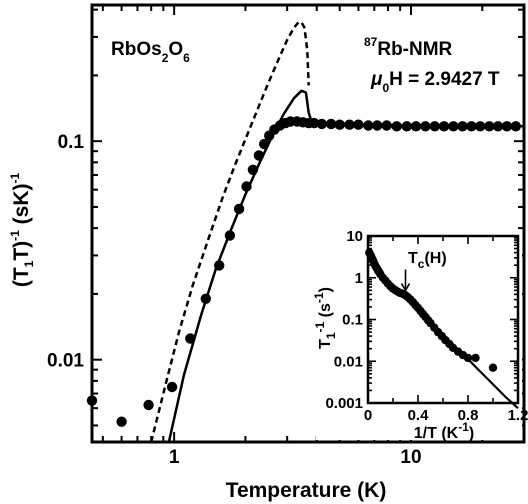 This screenshot has height=504, width=528. Describe the element at coordinates (405, 281) in the screenshot. I see `tc-arrow-icon` at that location.